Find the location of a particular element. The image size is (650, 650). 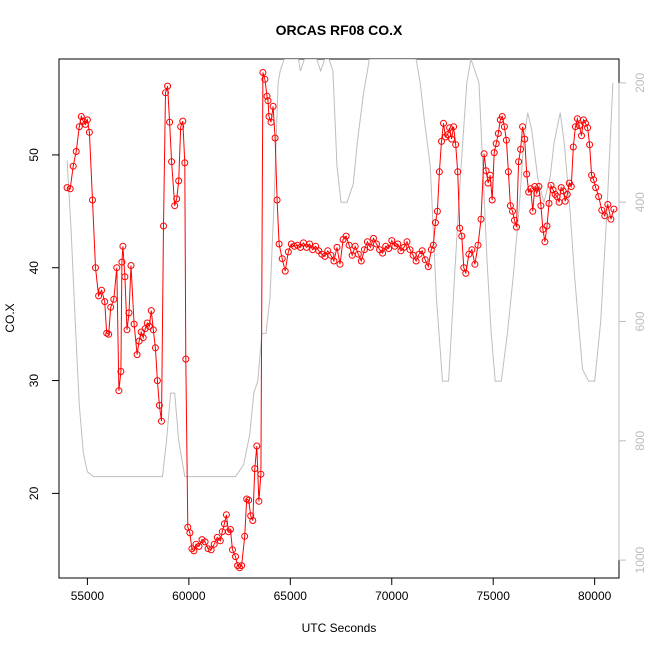

x-tick-label: 55000 is located at coordinates (88, 596).